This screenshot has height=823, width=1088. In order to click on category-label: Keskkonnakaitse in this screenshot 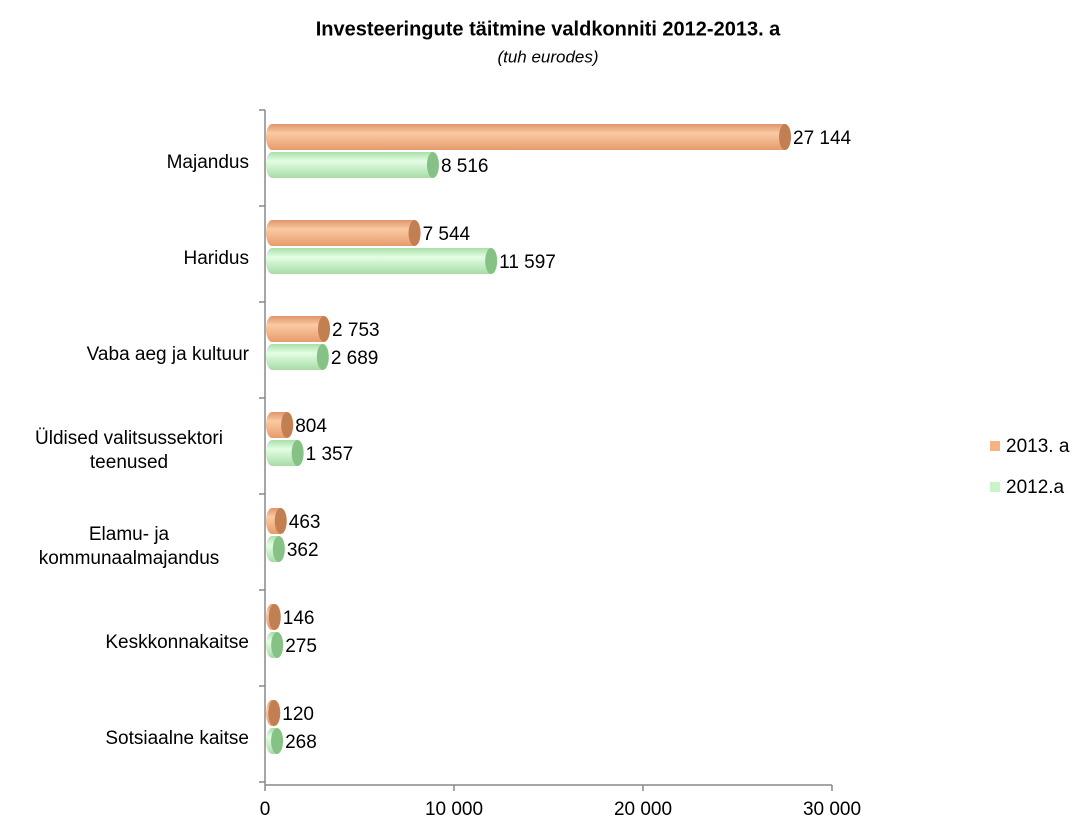, I will do `click(177, 642)`.